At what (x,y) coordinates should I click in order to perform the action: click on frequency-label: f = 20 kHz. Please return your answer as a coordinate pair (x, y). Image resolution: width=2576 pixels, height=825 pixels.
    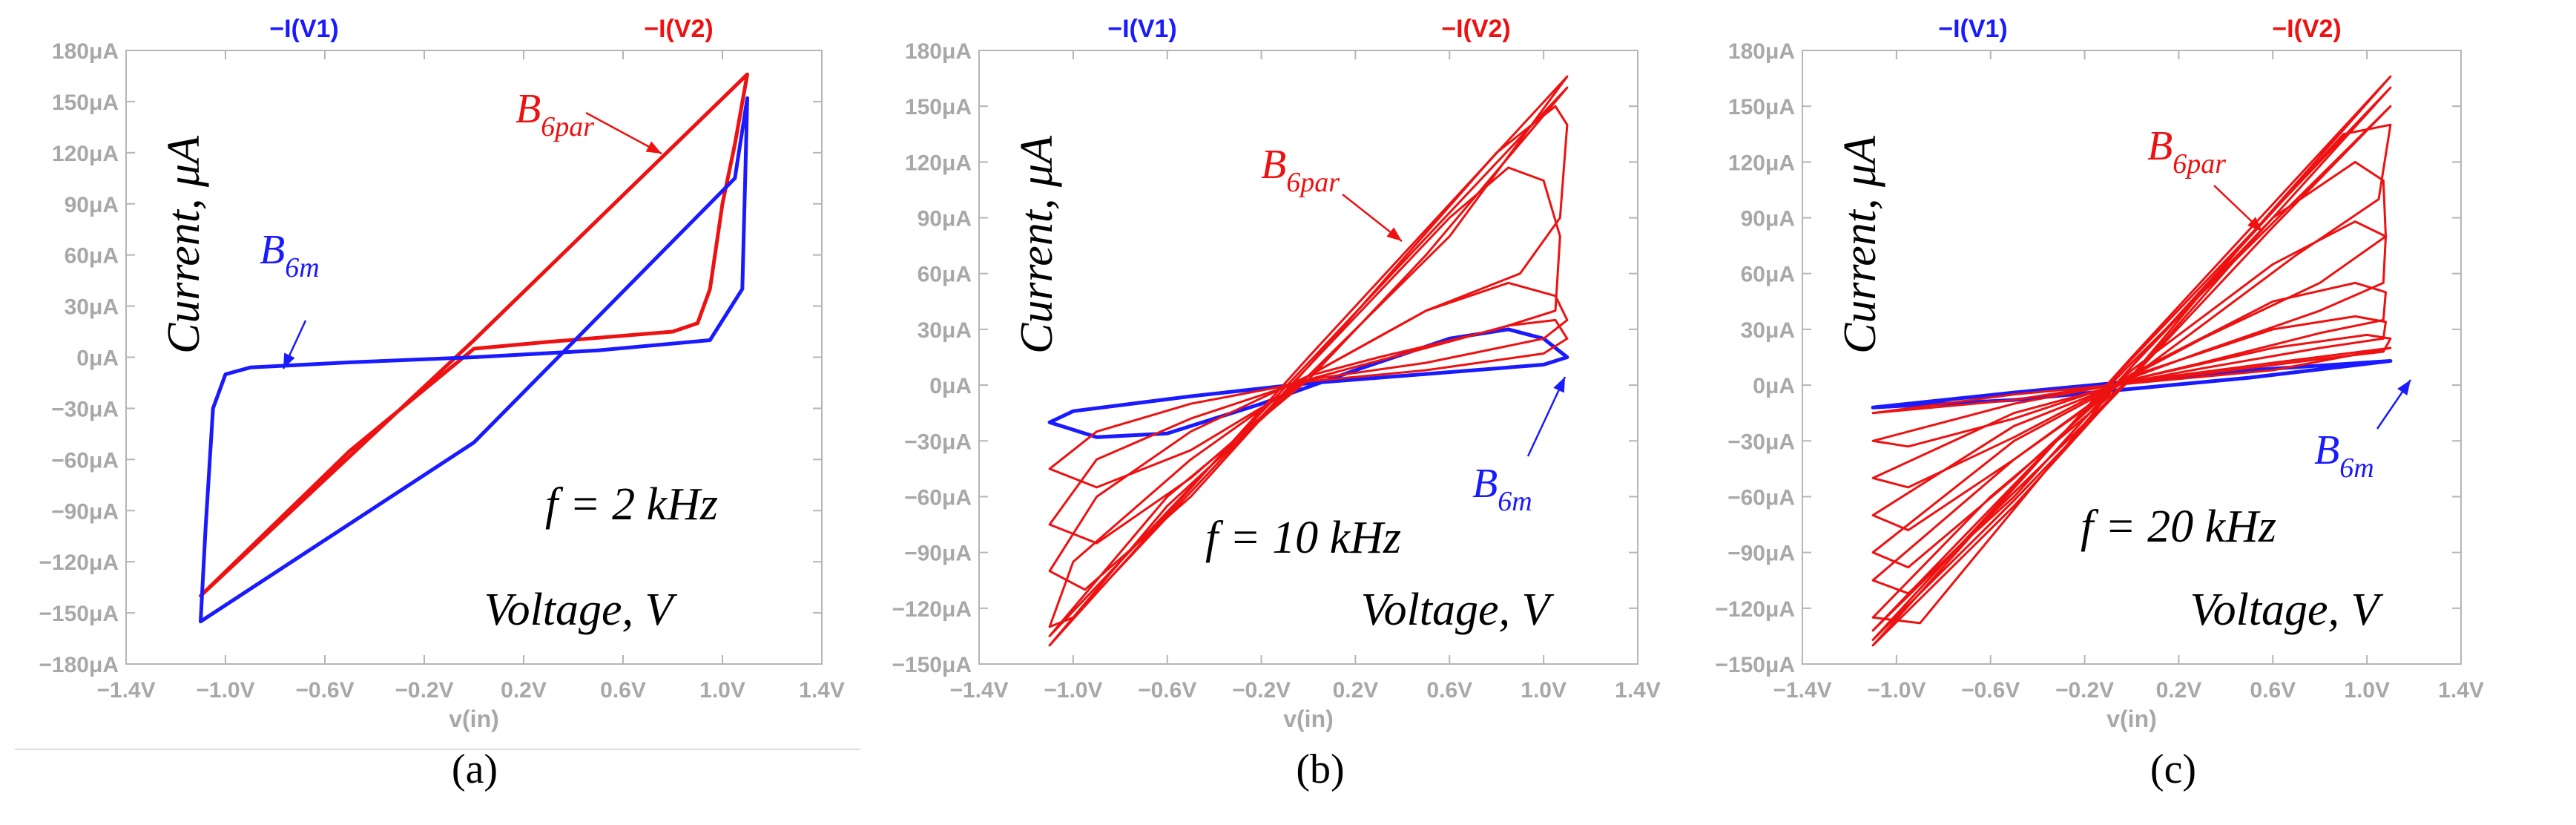
    Looking at the image, I should click on (2178, 527).